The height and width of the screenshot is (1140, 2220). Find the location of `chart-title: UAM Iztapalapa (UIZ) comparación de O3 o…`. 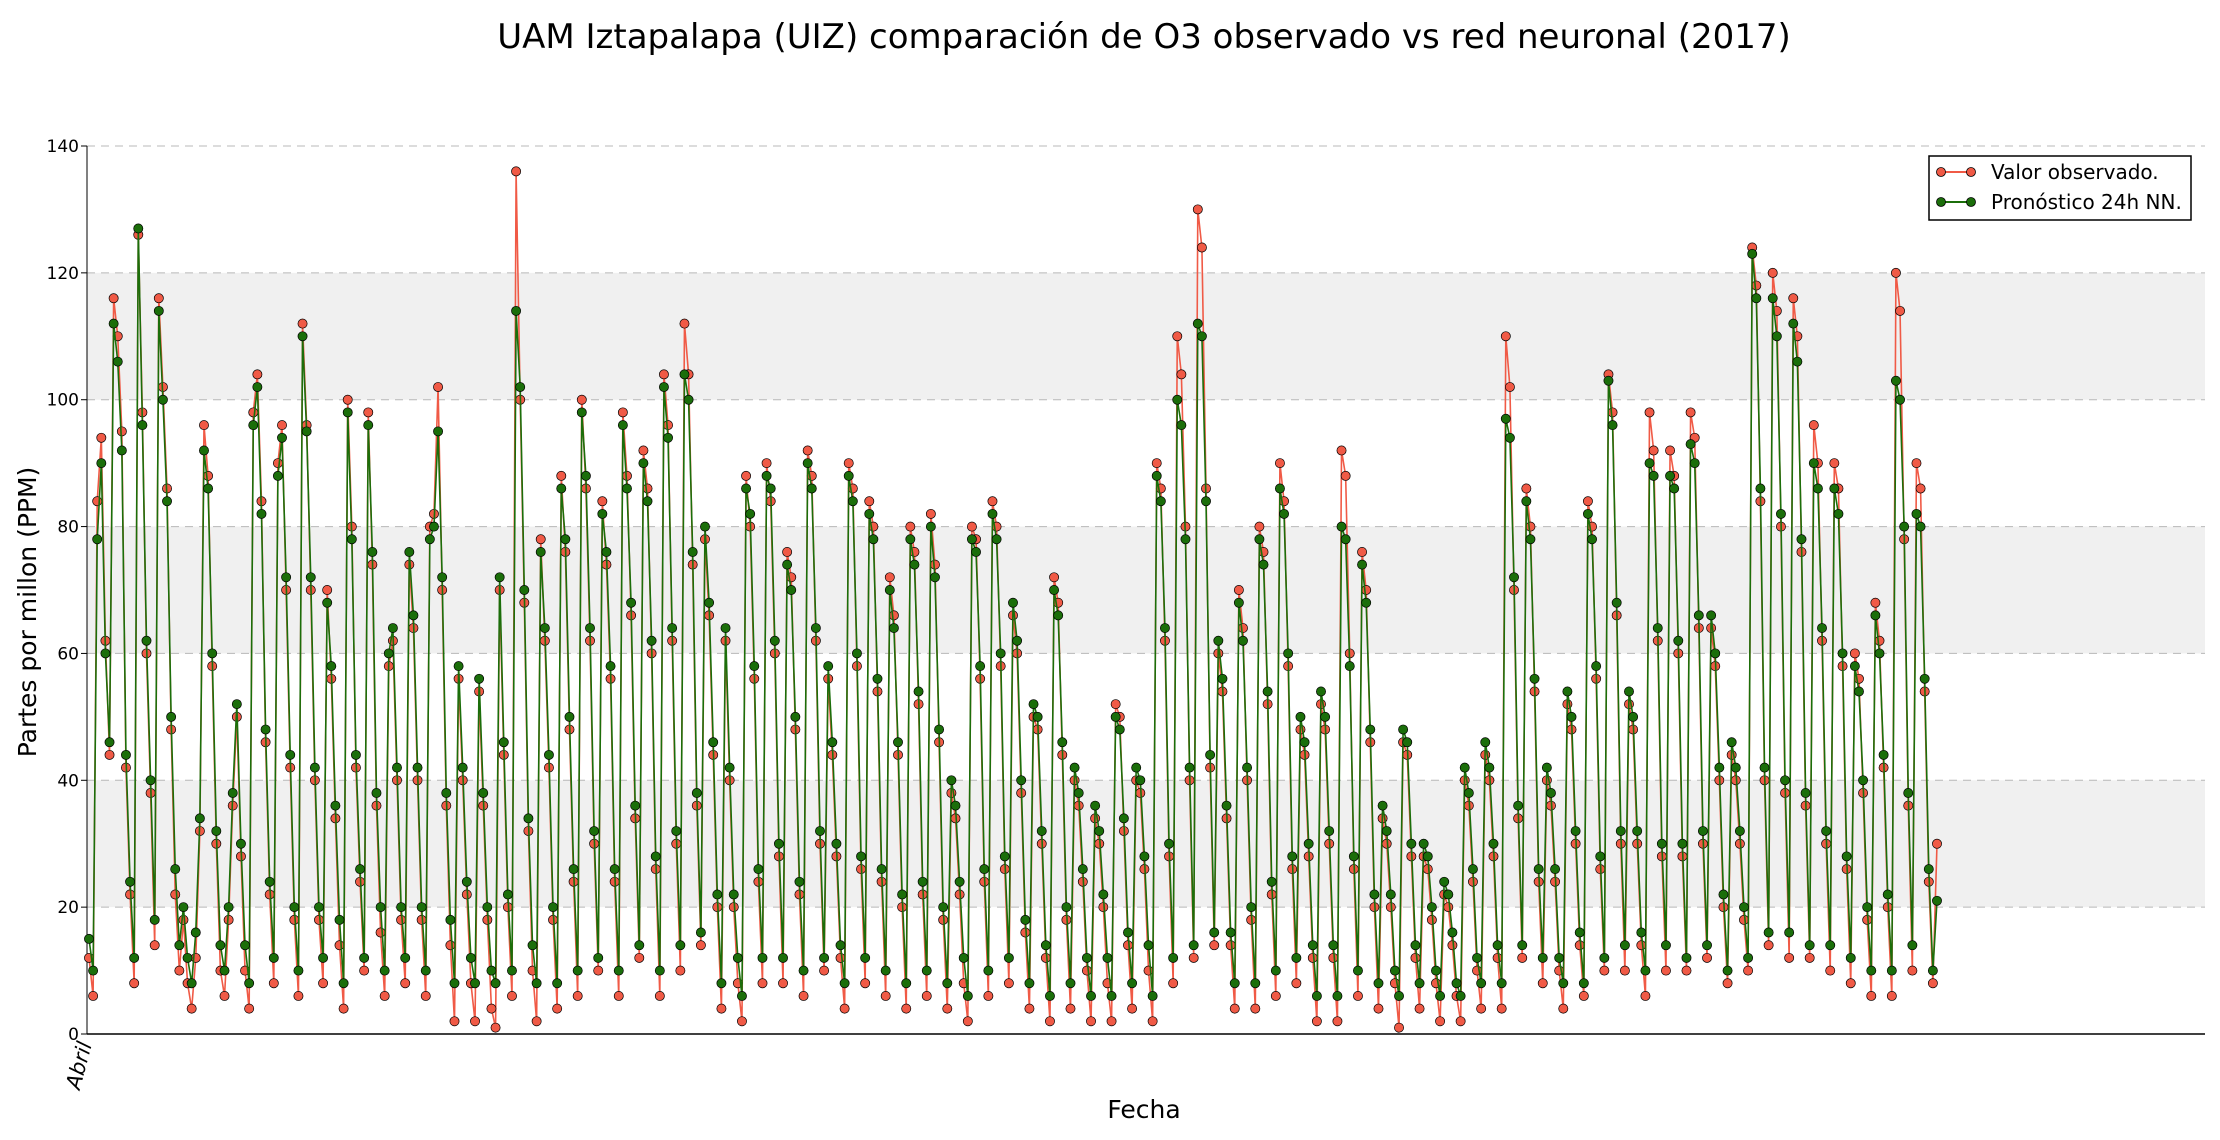

chart-title: UAM Iztapalapa (UIZ) comparación de O3 o… is located at coordinates (1144, 37).